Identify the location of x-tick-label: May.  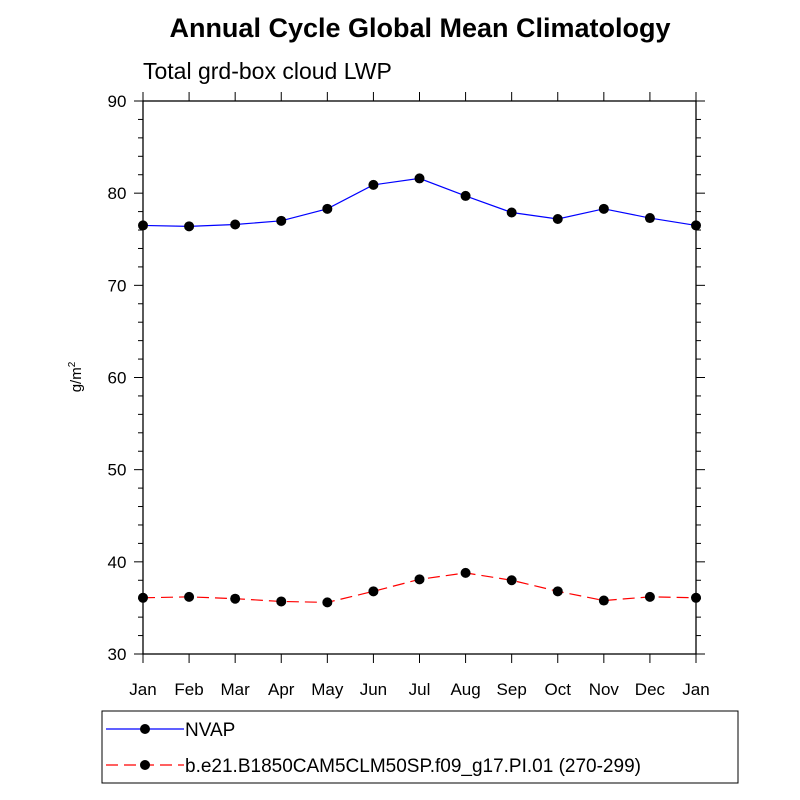
(327, 689).